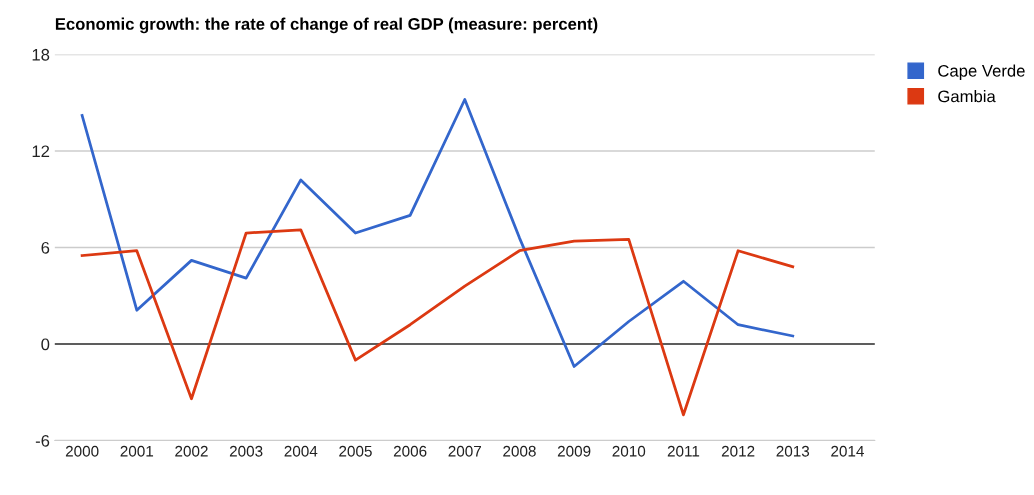 The image size is (1034, 495). Describe the element at coordinates (410, 451) in the screenshot. I see `x-tick-label: 2006` at that location.